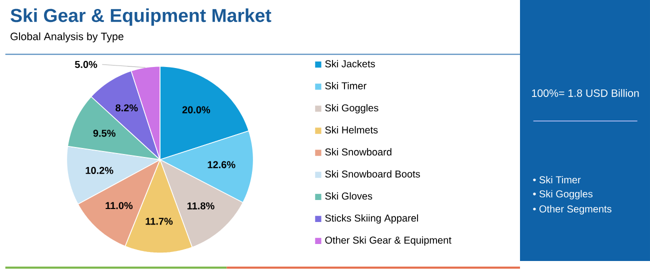  What do you see at coordinates (557, 180) in the screenshot?
I see `text: • Ski Timer` at bounding box center [557, 180].